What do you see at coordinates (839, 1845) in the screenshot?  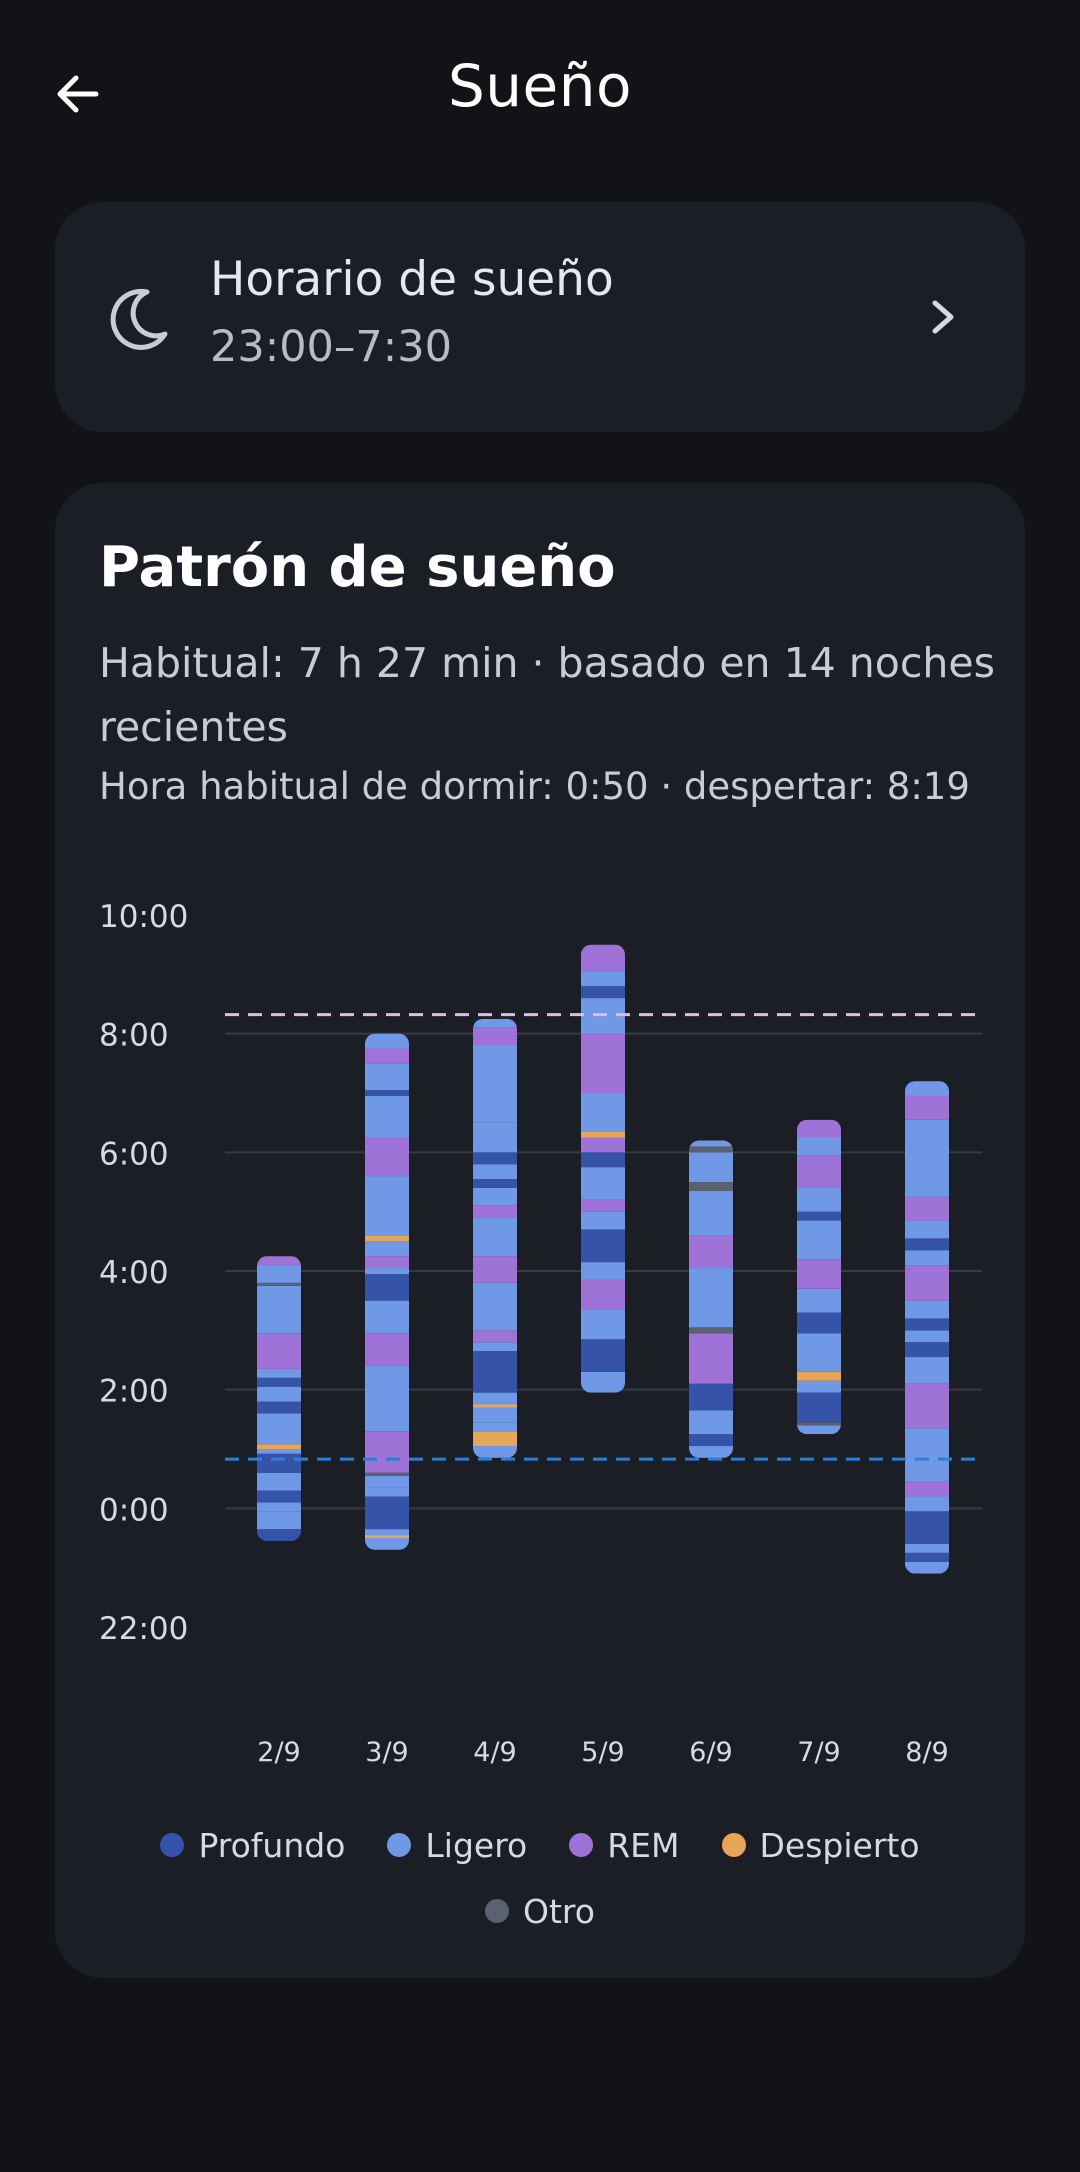 I see `legend-label: Despierto` at bounding box center [839, 1845].